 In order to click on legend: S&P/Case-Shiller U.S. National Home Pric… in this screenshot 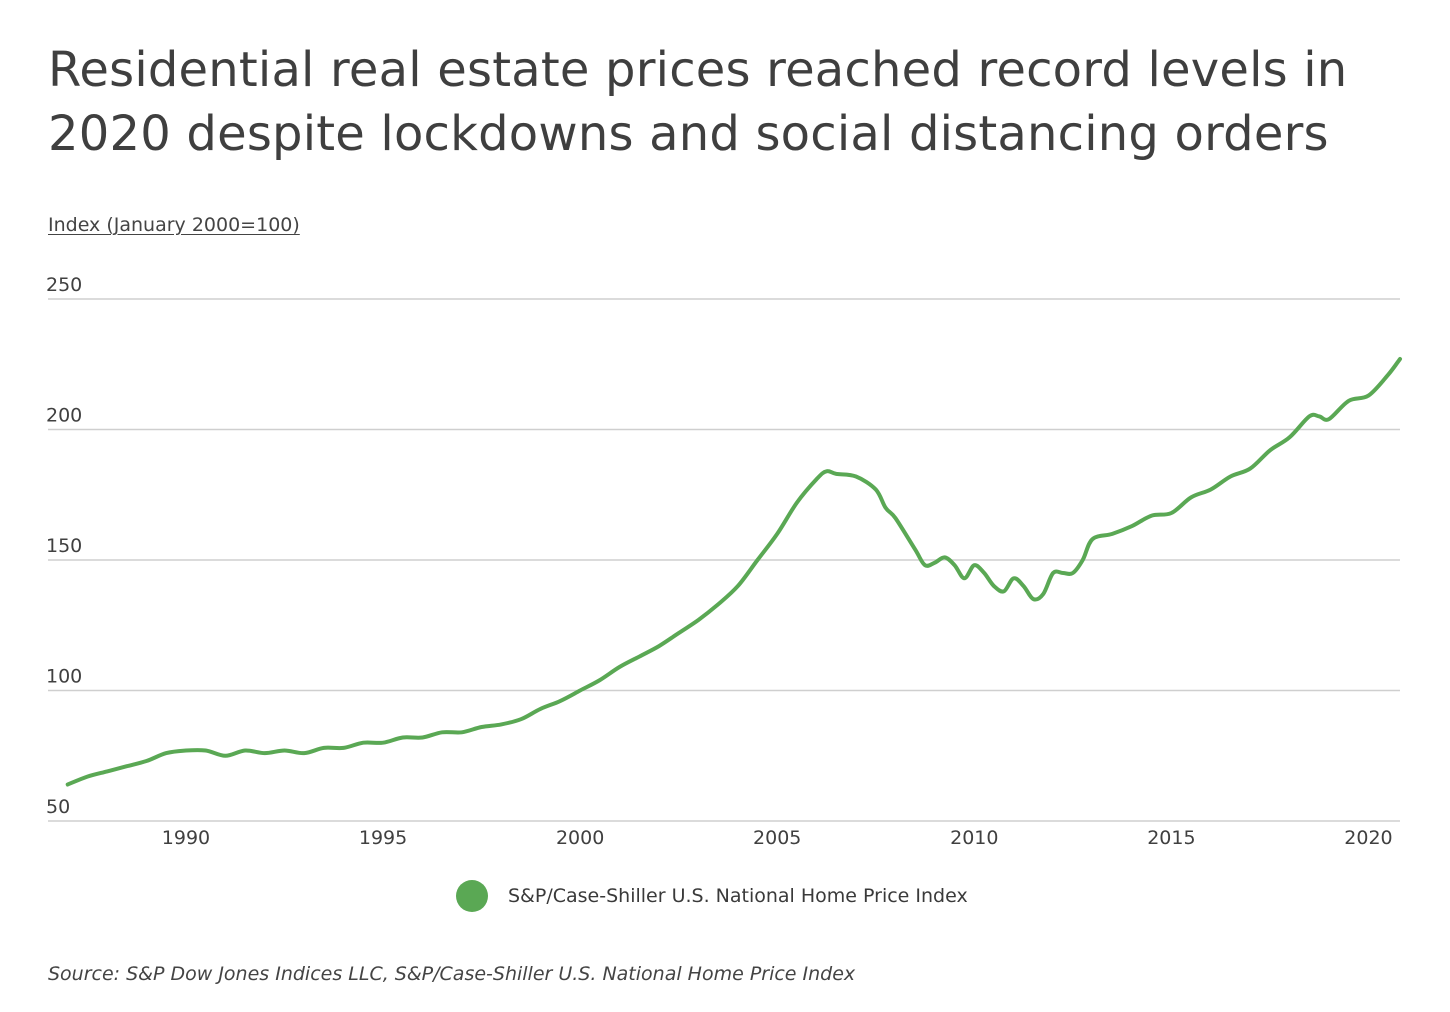, I will do `click(712, 896)`.